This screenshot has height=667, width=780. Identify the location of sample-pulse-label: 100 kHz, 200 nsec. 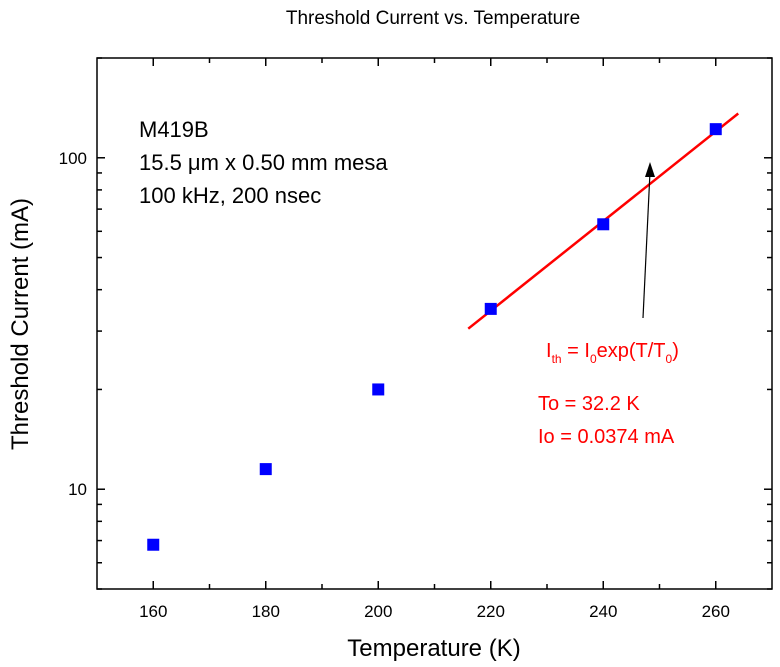
(230, 195).